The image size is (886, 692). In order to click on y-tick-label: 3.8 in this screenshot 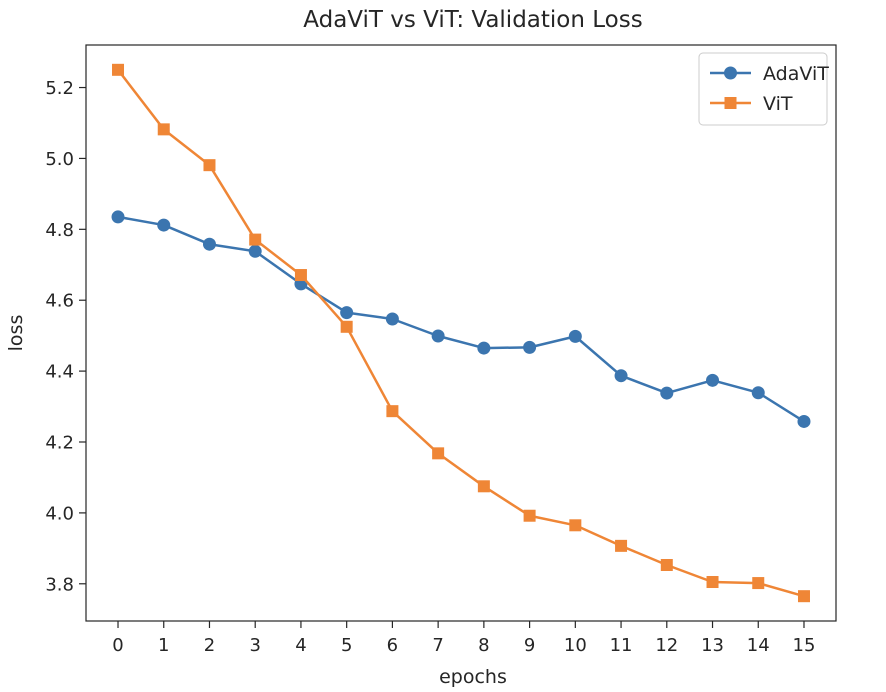, I will do `click(59, 584)`.